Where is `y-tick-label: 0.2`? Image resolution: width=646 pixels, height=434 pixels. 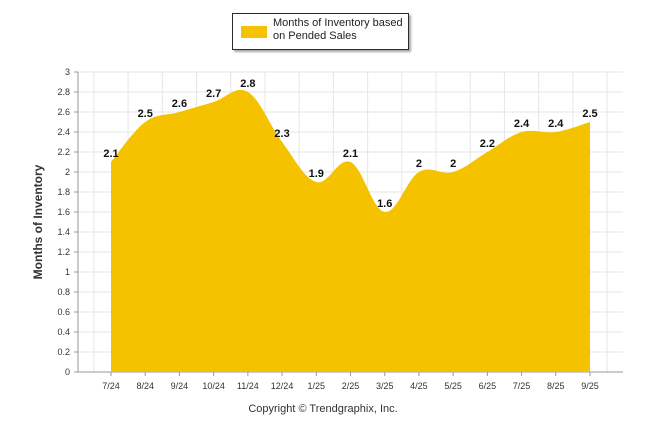
y-tick-label: 0.2 is located at coordinates (63, 352).